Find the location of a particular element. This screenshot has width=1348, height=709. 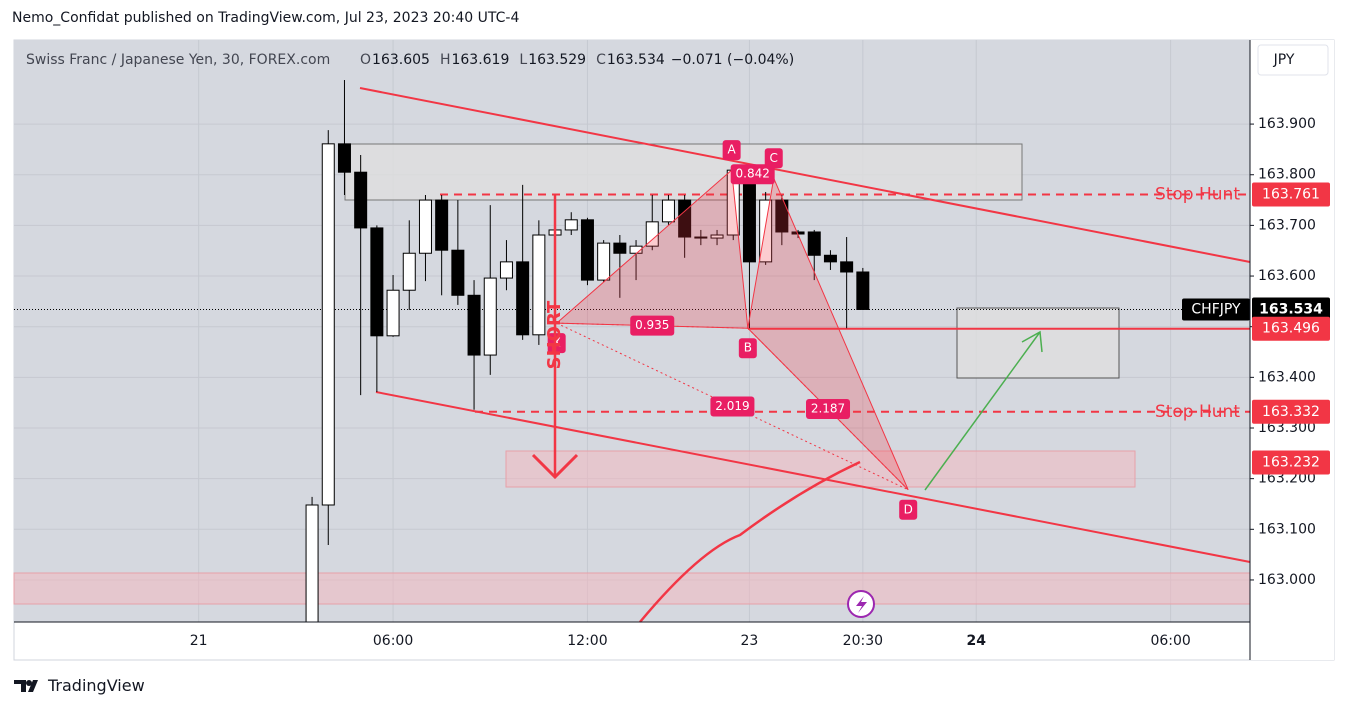

y-tick-label: 163.400 is located at coordinates (1287, 377).